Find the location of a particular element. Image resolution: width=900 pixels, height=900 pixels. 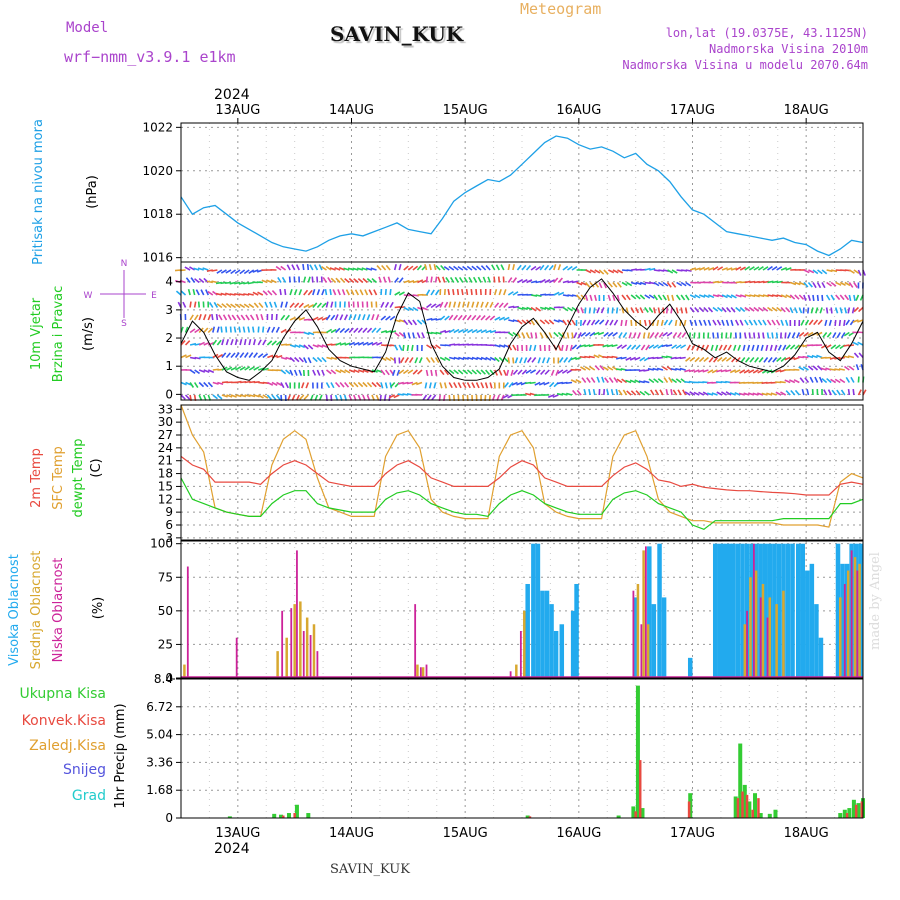

panel-frame-precip is located at coordinates (522, 748).